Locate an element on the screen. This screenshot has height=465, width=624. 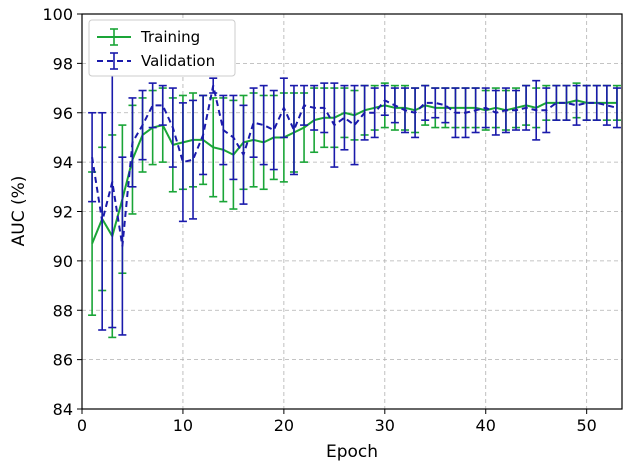
y-tick-label: 84 is located at coordinates (63, 409).